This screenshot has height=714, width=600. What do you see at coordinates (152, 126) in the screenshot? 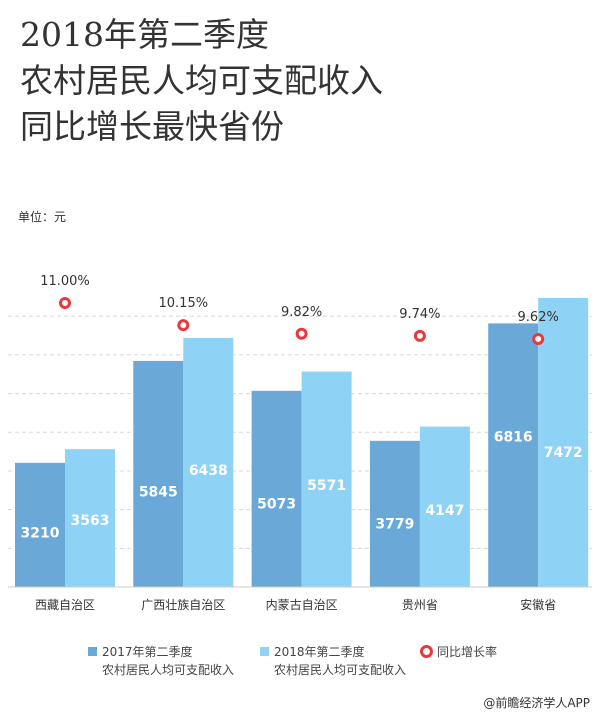
I see `title-line: 同比增长最快省份` at bounding box center [152, 126].